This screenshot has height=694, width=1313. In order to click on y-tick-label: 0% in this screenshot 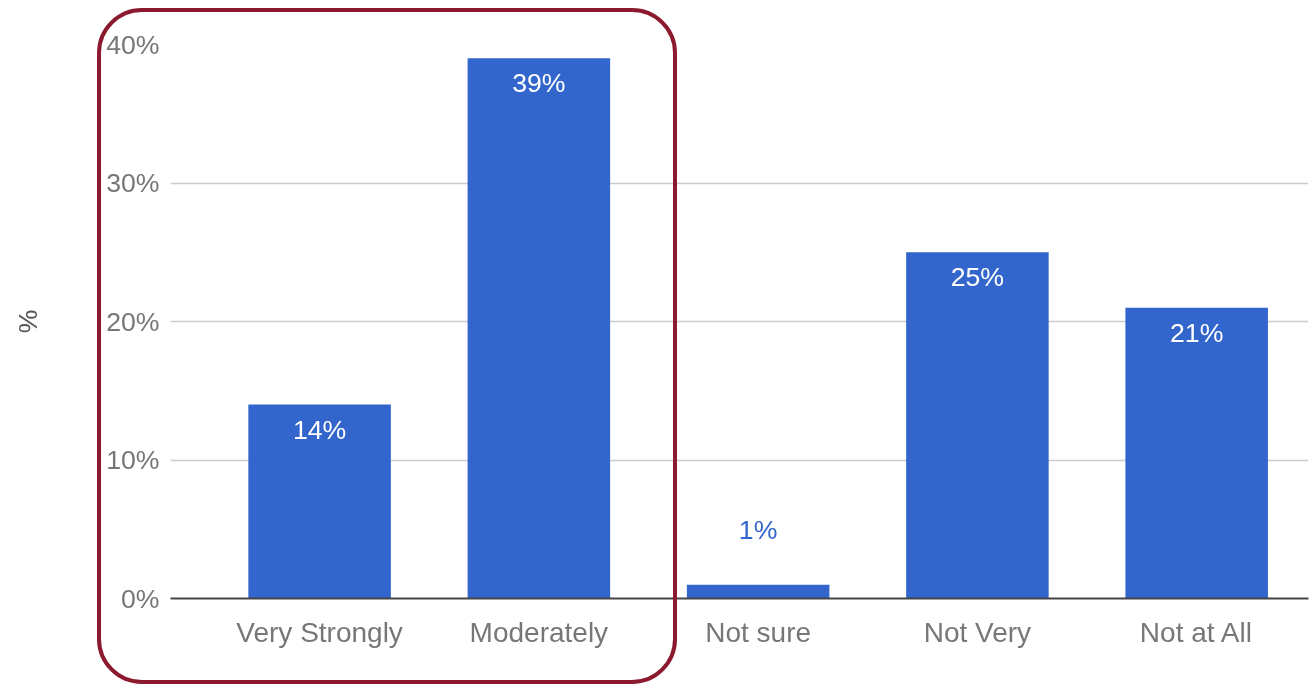, I will do `click(140, 598)`.